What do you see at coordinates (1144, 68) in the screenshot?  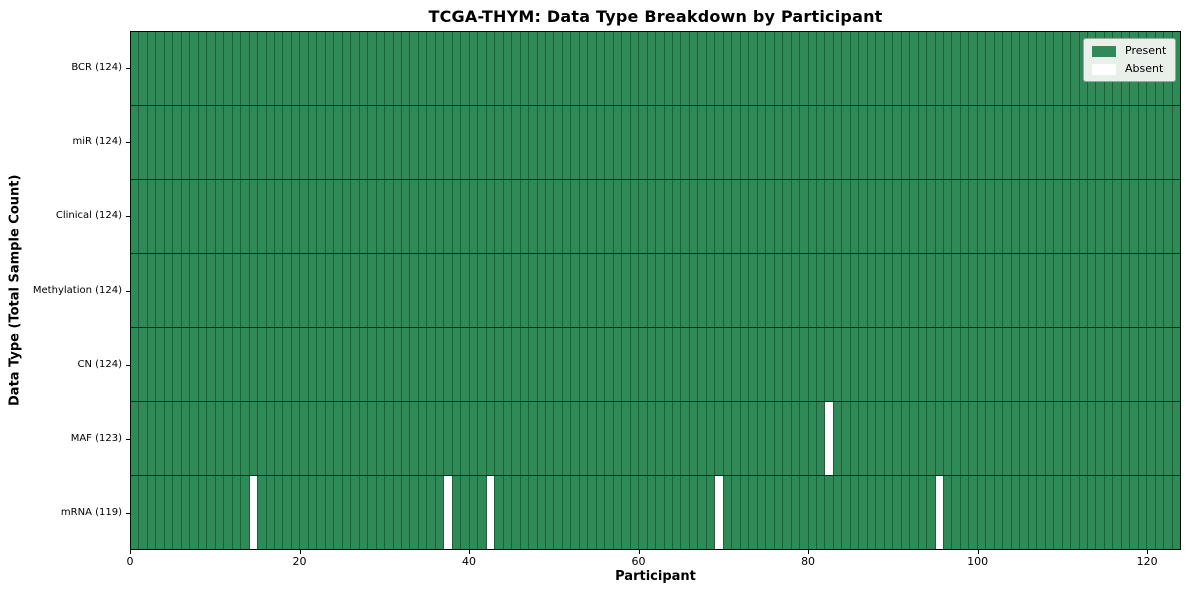 I see `legend-item-label: Absent` at bounding box center [1144, 68].